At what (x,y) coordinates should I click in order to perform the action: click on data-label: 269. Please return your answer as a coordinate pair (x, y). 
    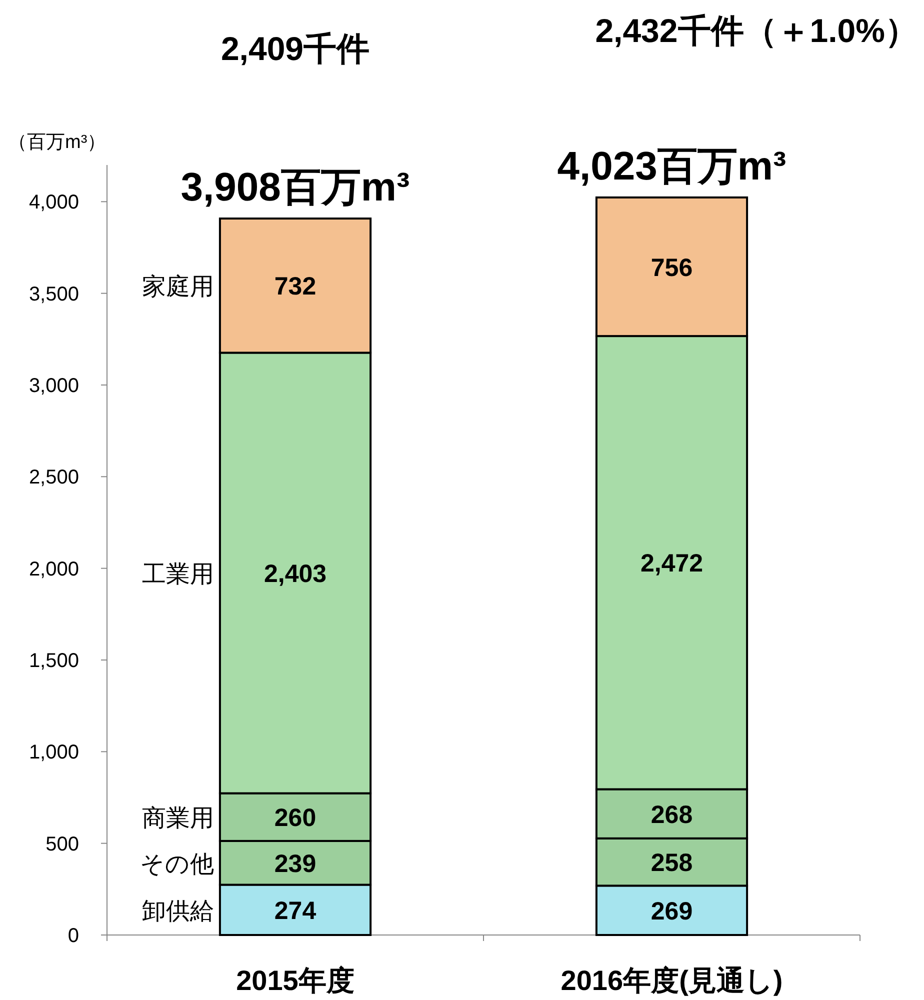
    Looking at the image, I should click on (671, 911).